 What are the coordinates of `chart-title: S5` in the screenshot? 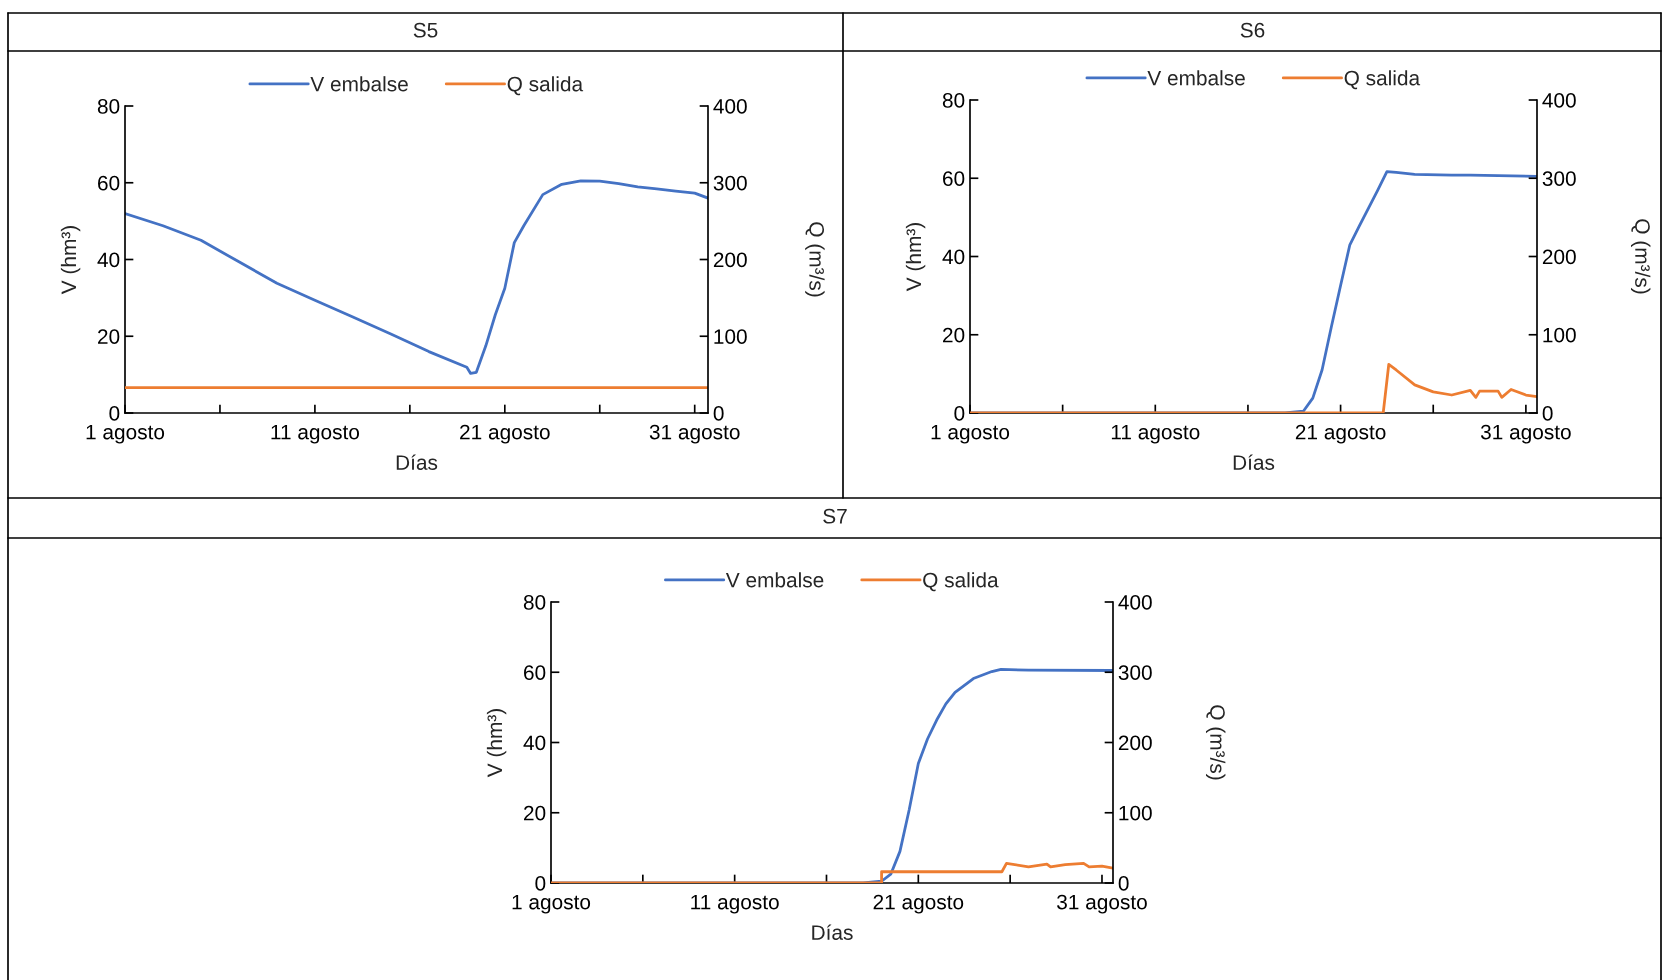 It's located at (425, 30).